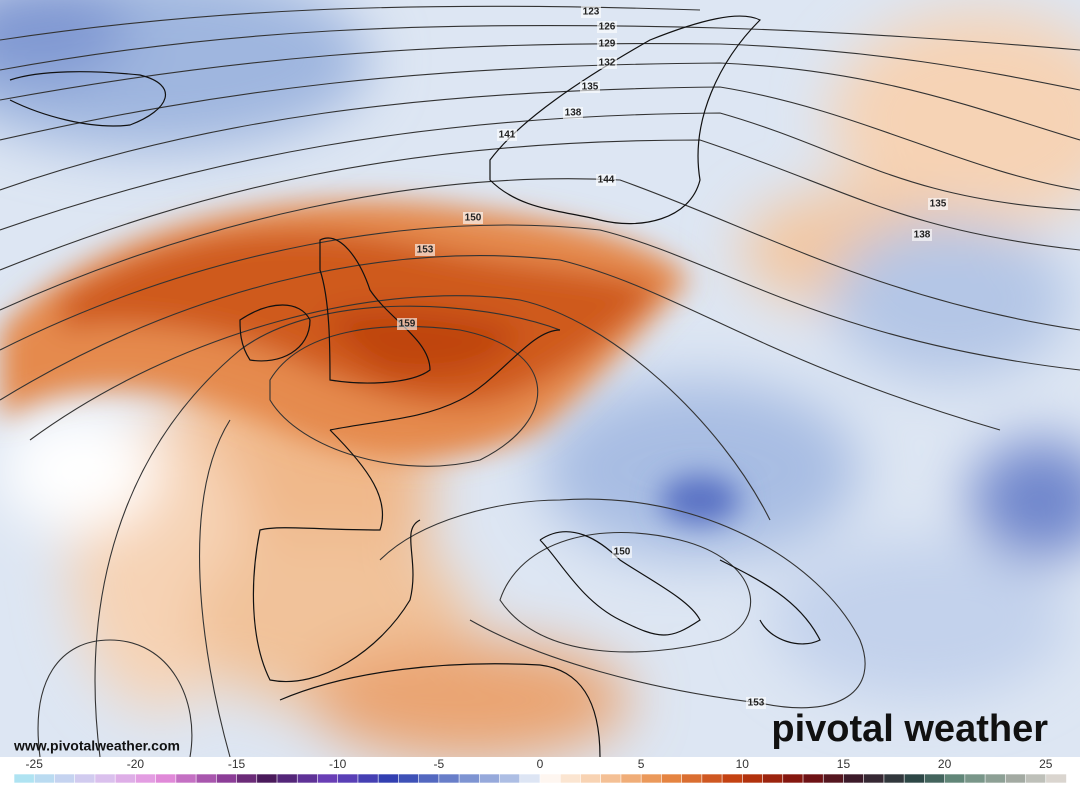  What do you see at coordinates (35, 764) in the screenshot?
I see `colorbar-tick-label: -25` at bounding box center [35, 764].